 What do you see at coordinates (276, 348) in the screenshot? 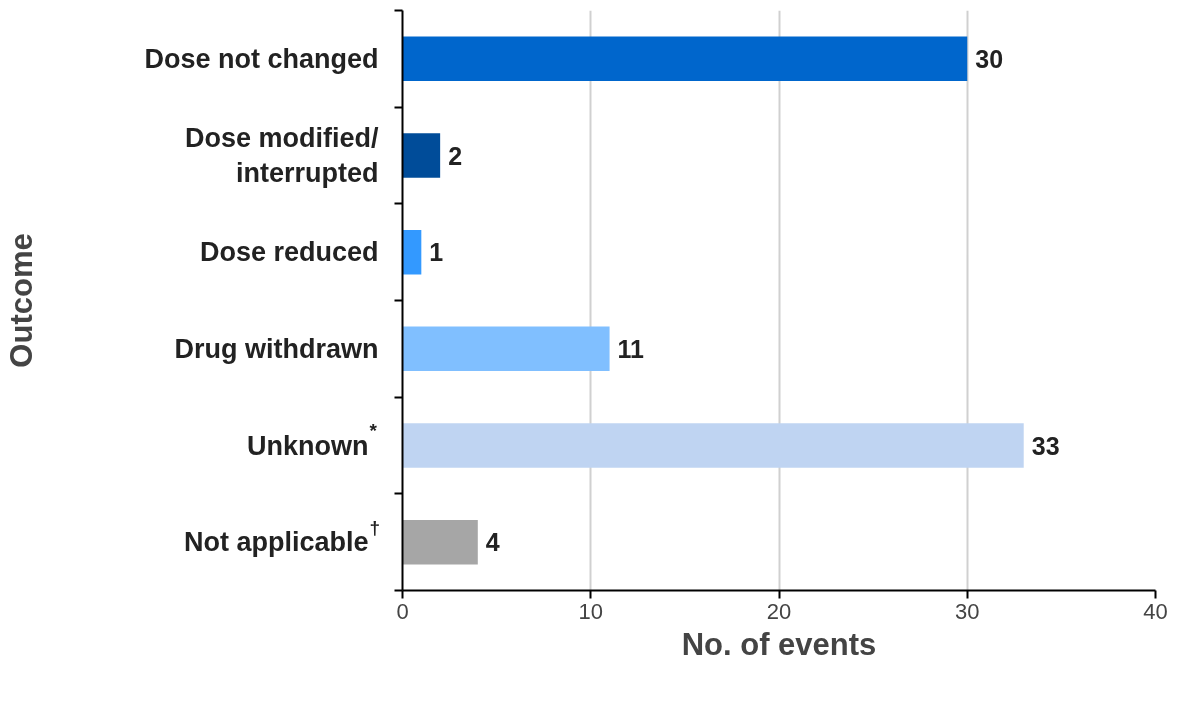
I see `y-tick-label: Drug withdrawn` at bounding box center [276, 348].